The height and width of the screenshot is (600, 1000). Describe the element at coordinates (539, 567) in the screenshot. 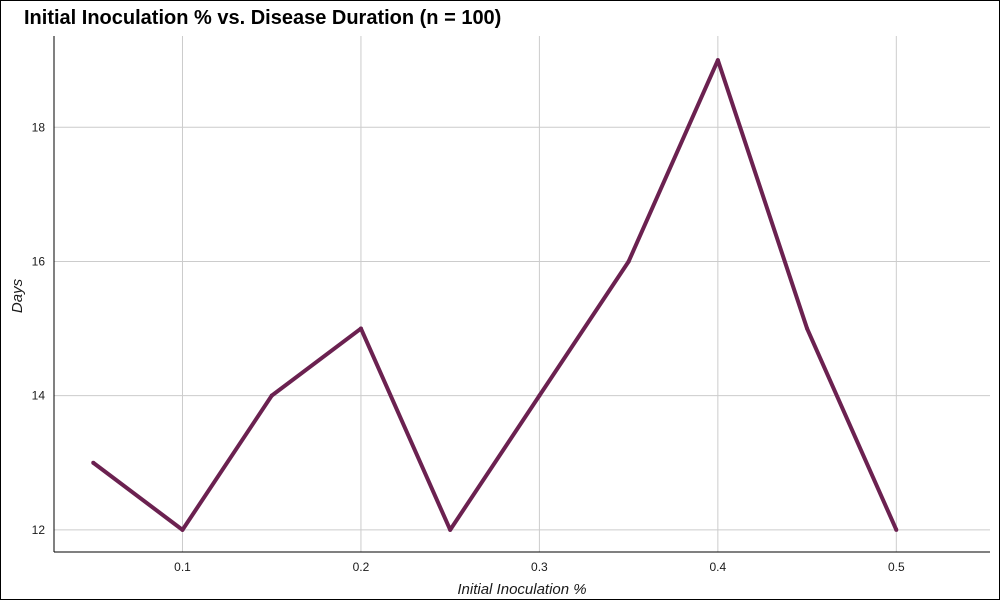

I see `x-tick-label: 0.3` at that location.